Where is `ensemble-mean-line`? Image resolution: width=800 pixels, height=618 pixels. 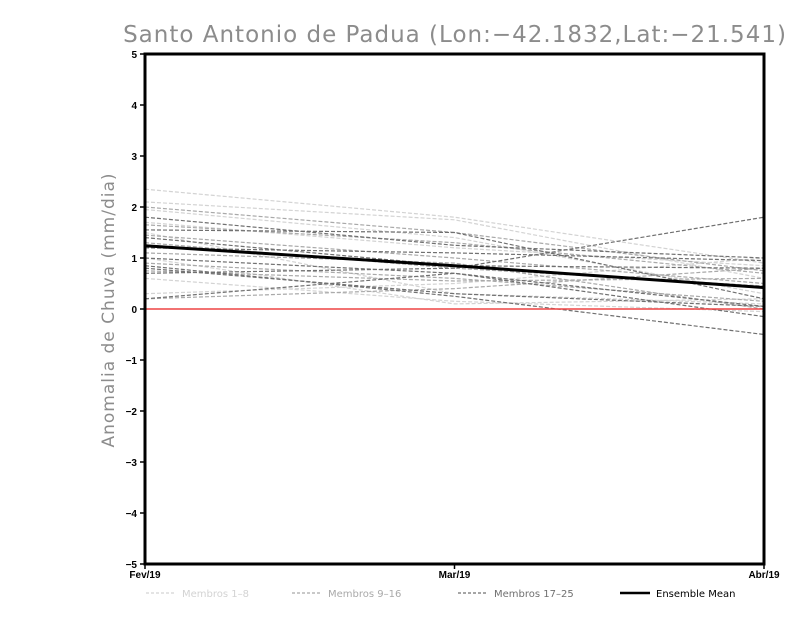 ensemble-mean-line is located at coordinates (454, 267).